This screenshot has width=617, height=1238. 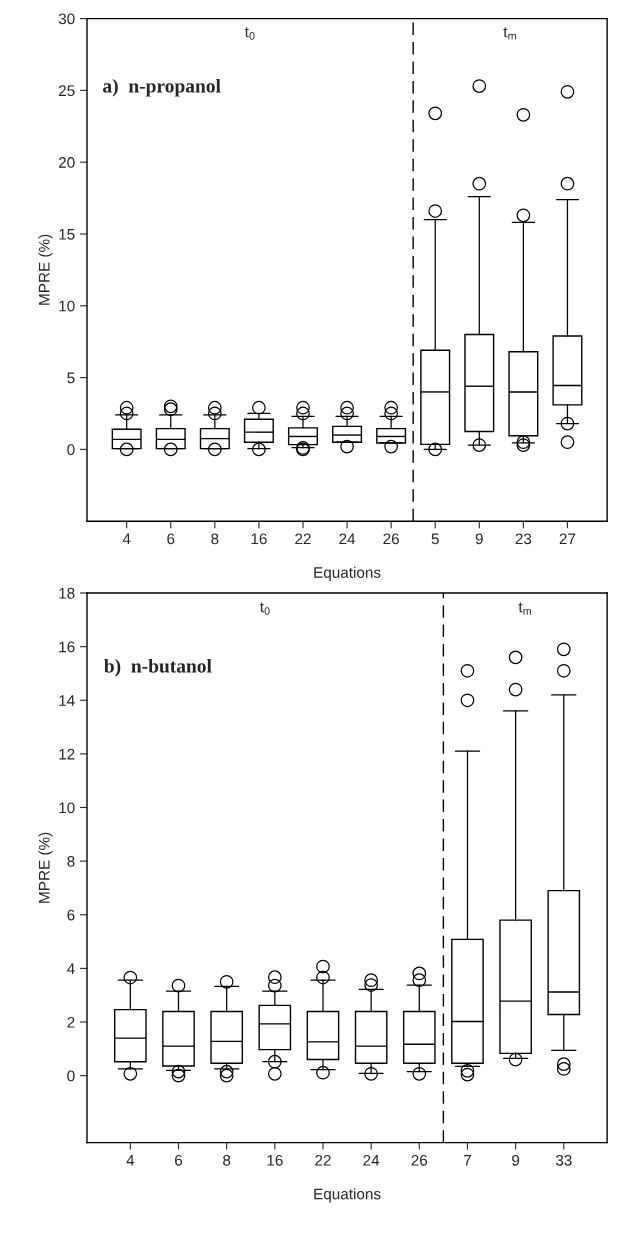 I want to click on y-tick-label: 15, so click(x=67, y=234).